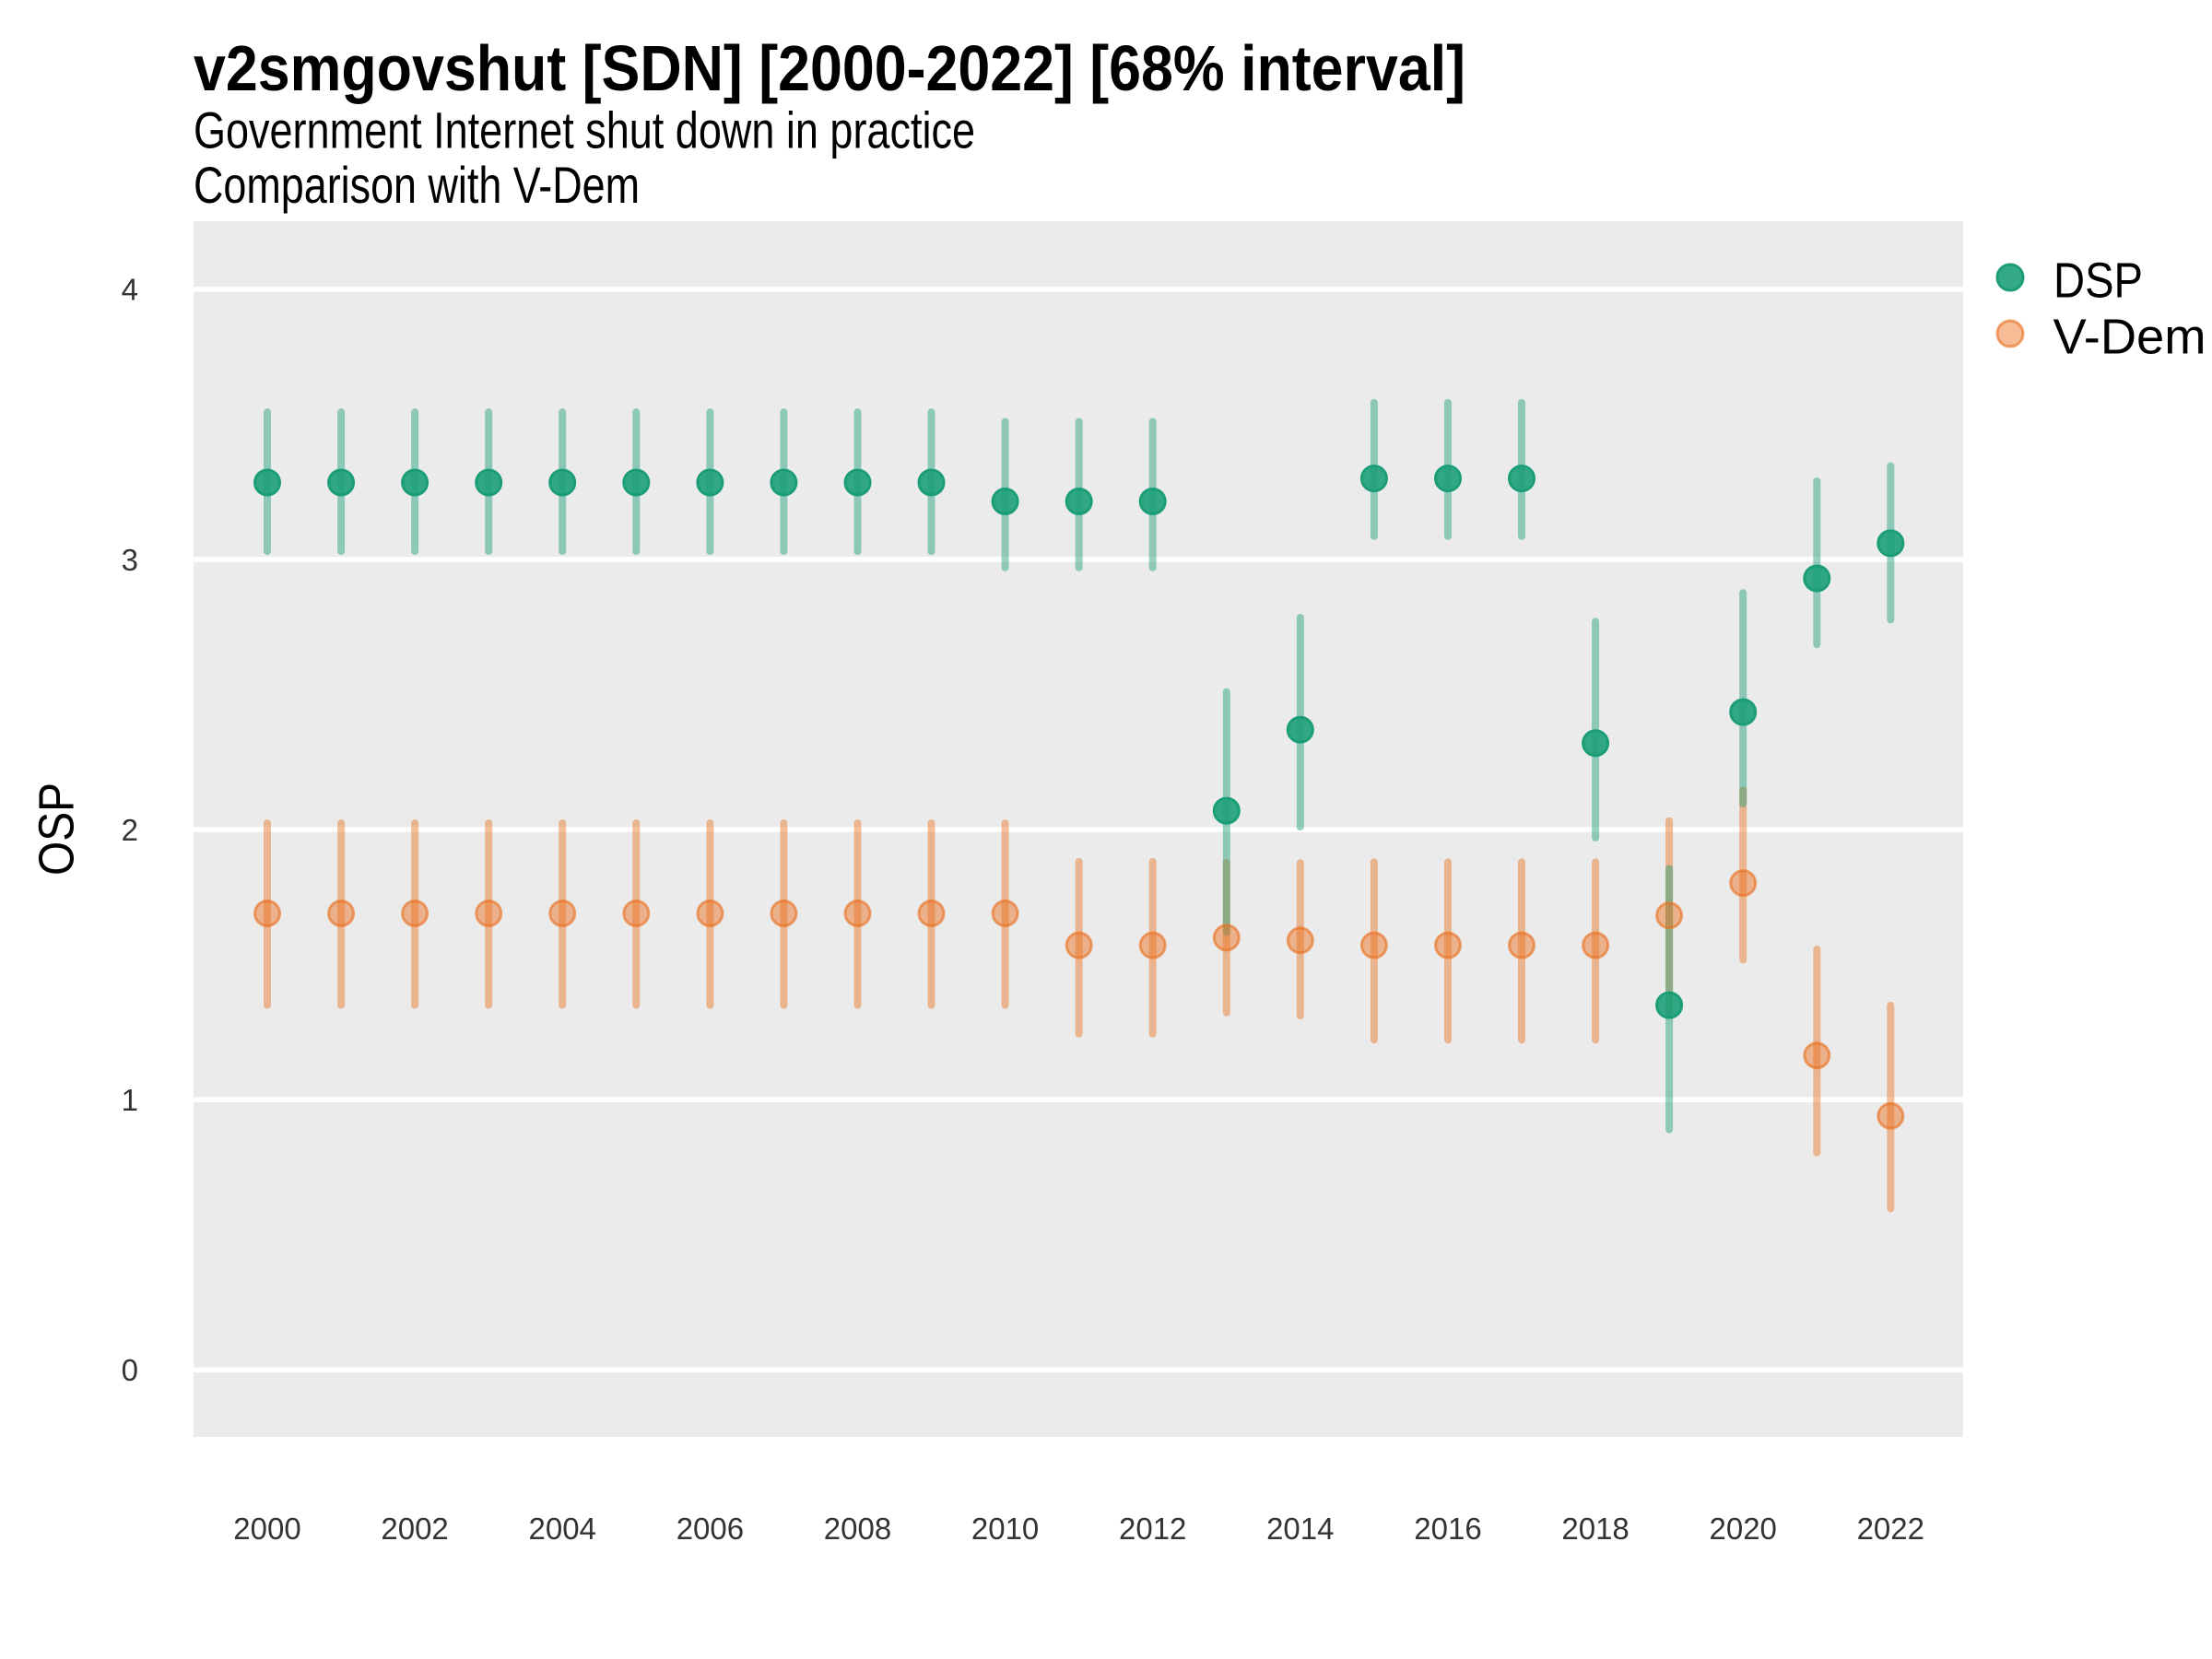  What do you see at coordinates (1005, 1529) in the screenshot?
I see `svg-text: 2010` at bounding box center [1005, 1529].